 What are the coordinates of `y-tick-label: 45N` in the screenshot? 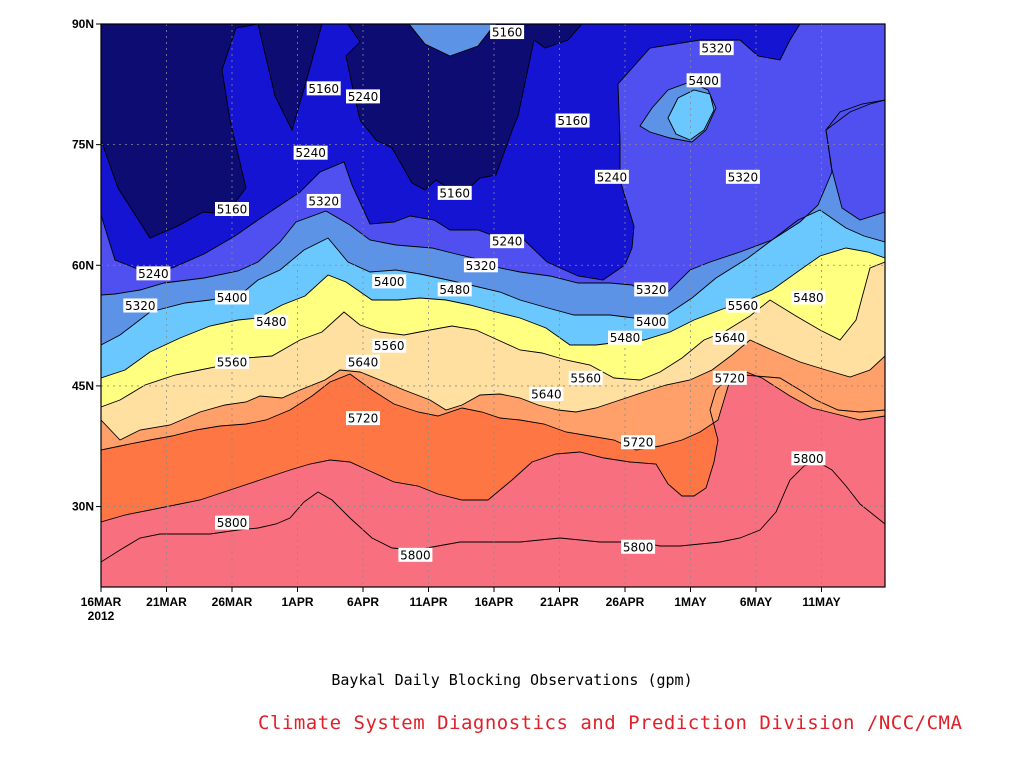 It's located at (83, 386).